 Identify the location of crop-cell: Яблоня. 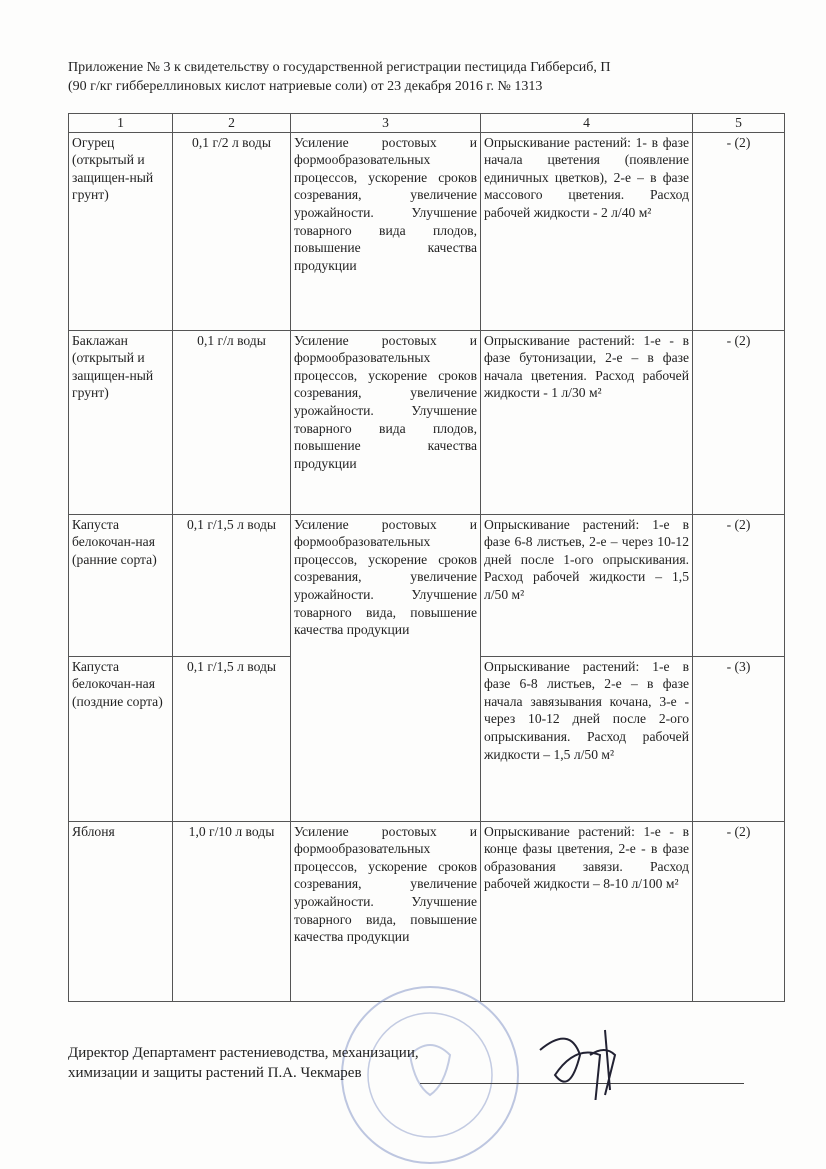
(120, 911).